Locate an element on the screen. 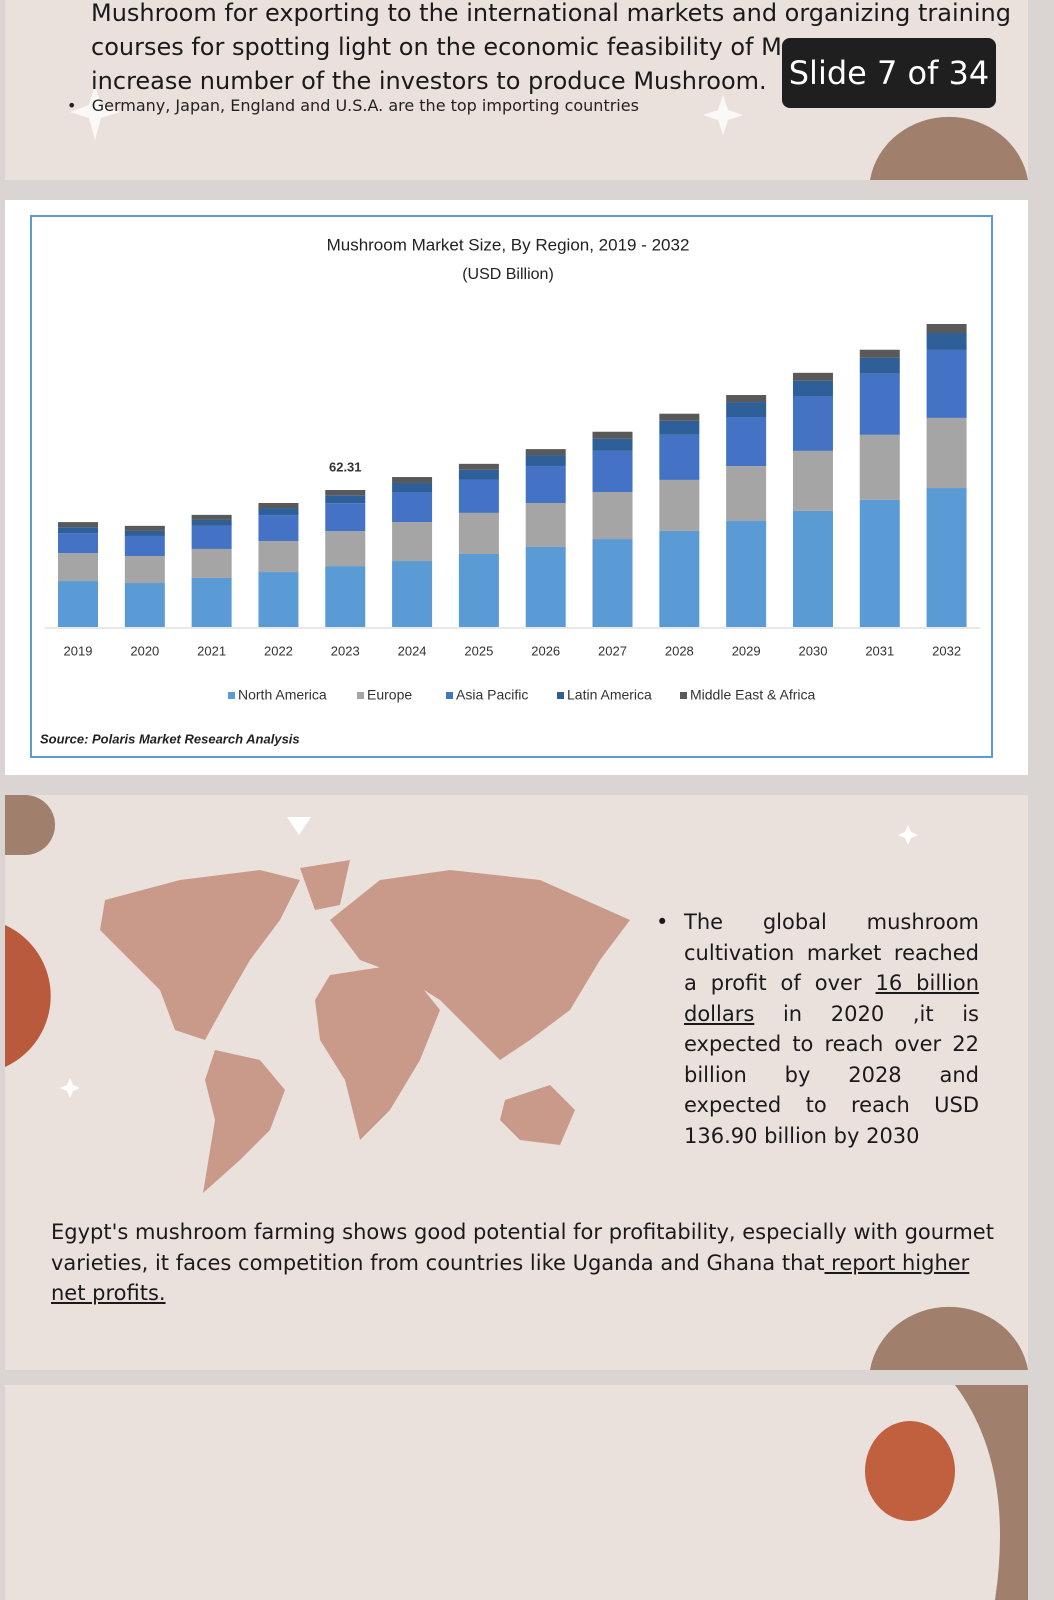 The image size is (1054, 1600). x-tick-label: 2028 is located at coordinates (679, 650).